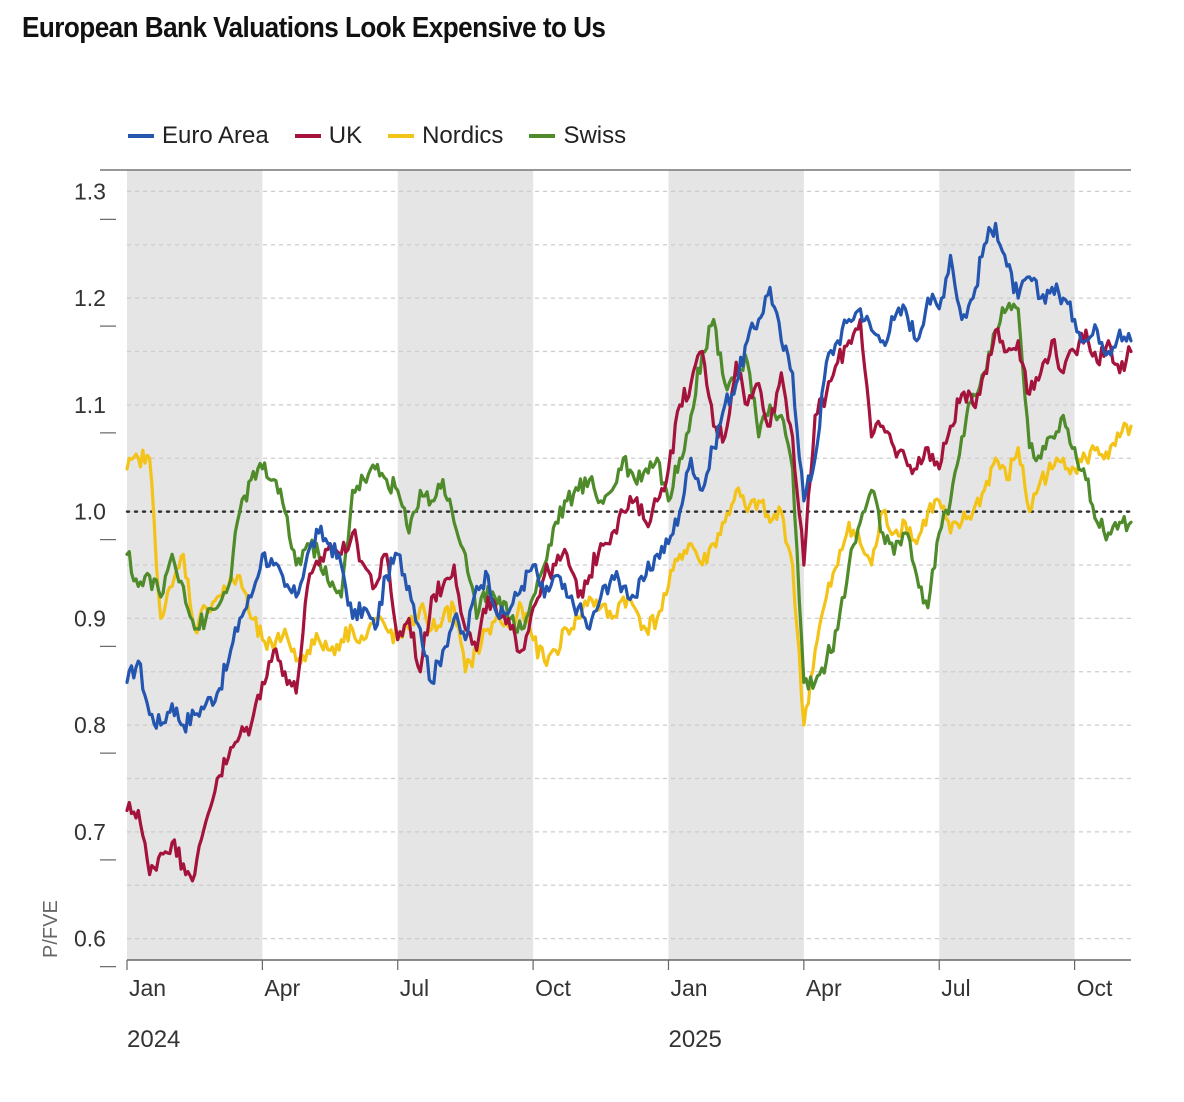  Describe the element at coordinates (463, 135) in the screenshot. I see `legend-label-nordics: Nordics` at that location.